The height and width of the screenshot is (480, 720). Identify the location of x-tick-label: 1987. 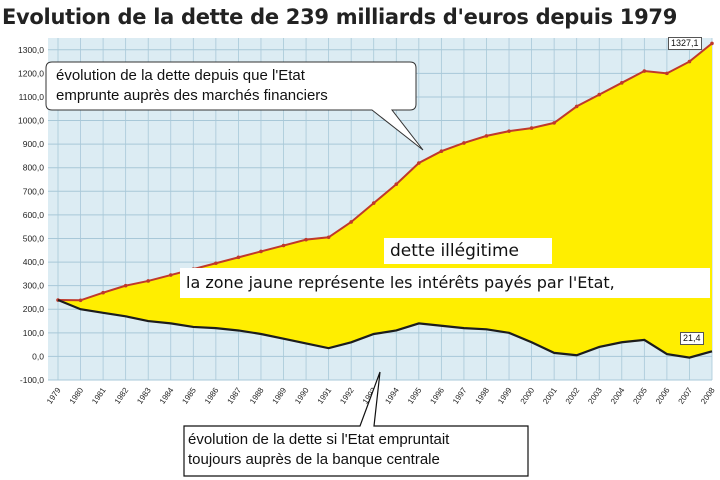
(234, 396).